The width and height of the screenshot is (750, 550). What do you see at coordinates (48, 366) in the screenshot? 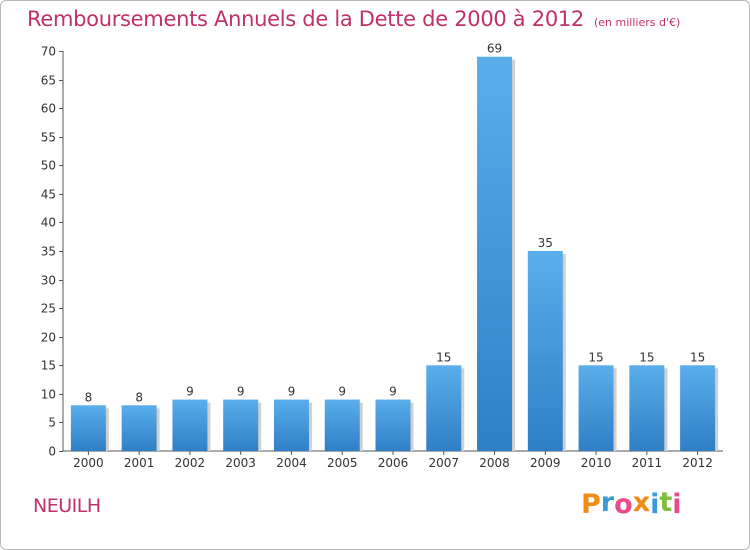
I see `y-tick-label: 15` at bounding box center [48, 366].